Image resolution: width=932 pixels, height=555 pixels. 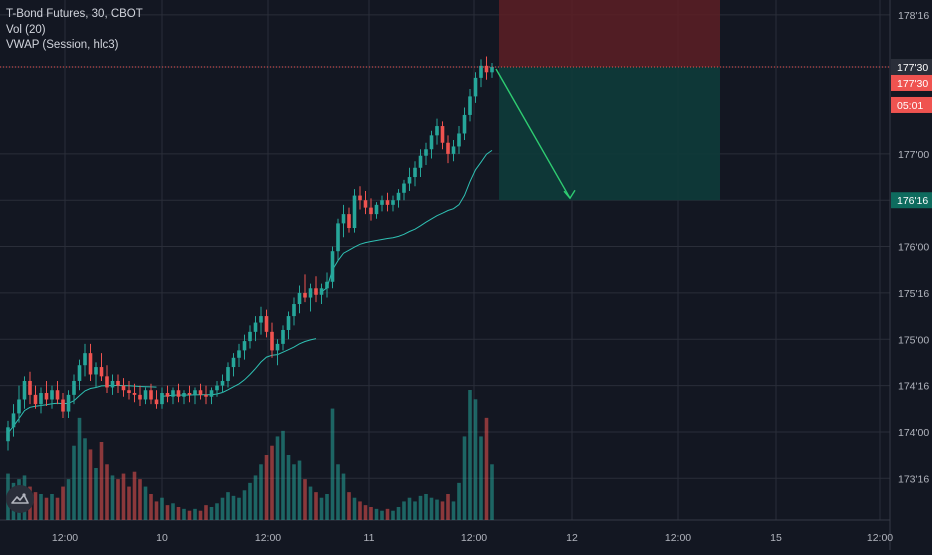 I want to click on x-tick-label: 11, so click(x=369, y=538).